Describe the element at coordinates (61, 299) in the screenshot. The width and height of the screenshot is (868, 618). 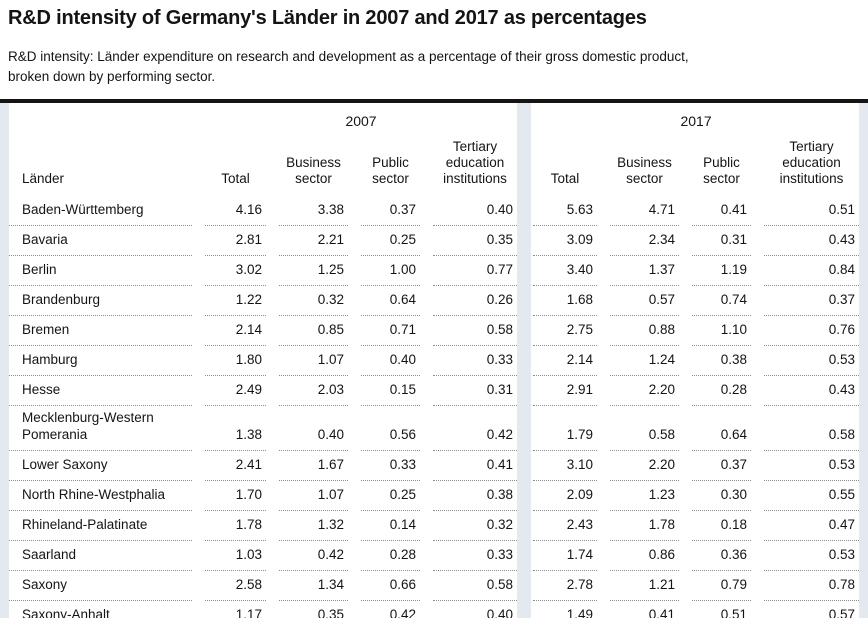
I see `row-label: Brandenburg` at that location.